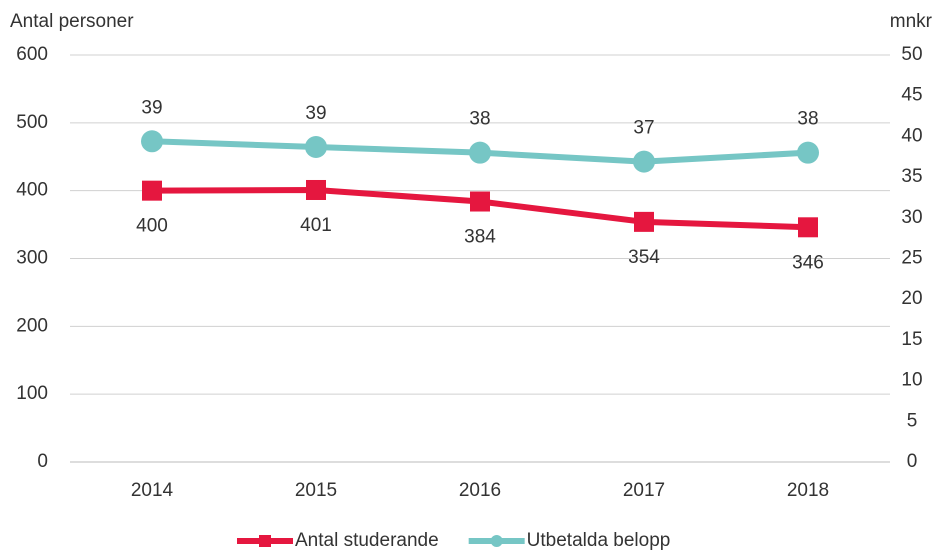 Image resolution: width=942 pixels, height=552 pixels. Describe the element at coordinates (152, 490) in the screenshot. I see `x-tick-label: 2014` at that location.